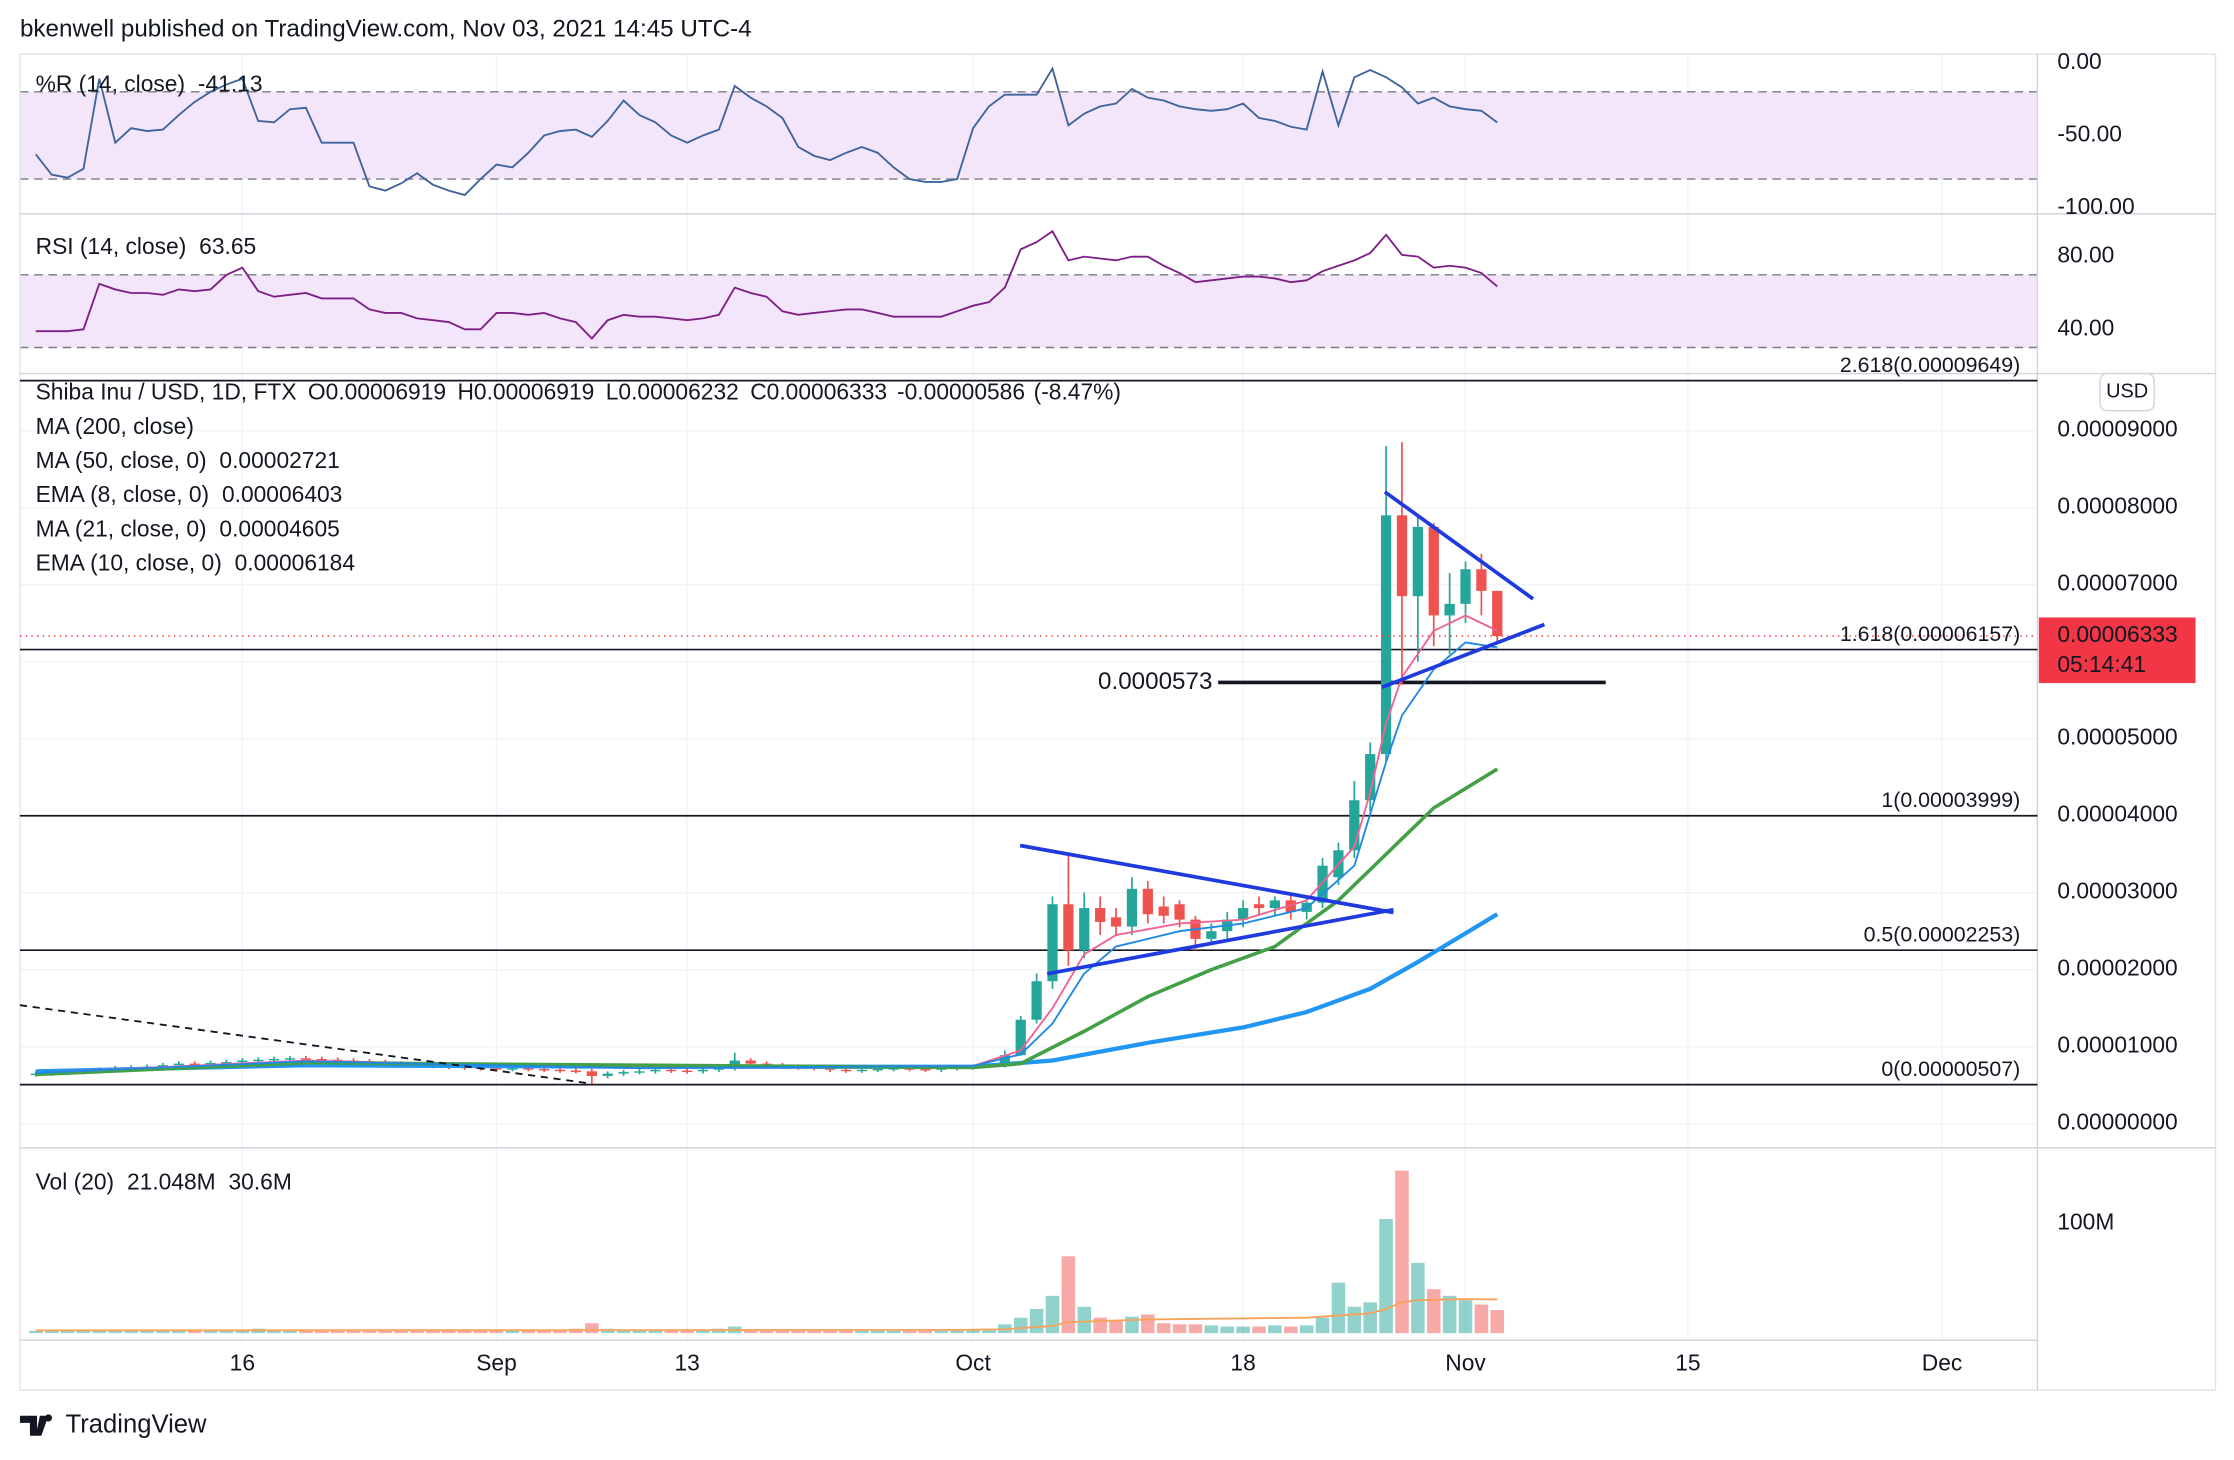  Describe the element at coordinates (171, 1181) in the screenshot. I see `volume-value: 21.048M` at that location.